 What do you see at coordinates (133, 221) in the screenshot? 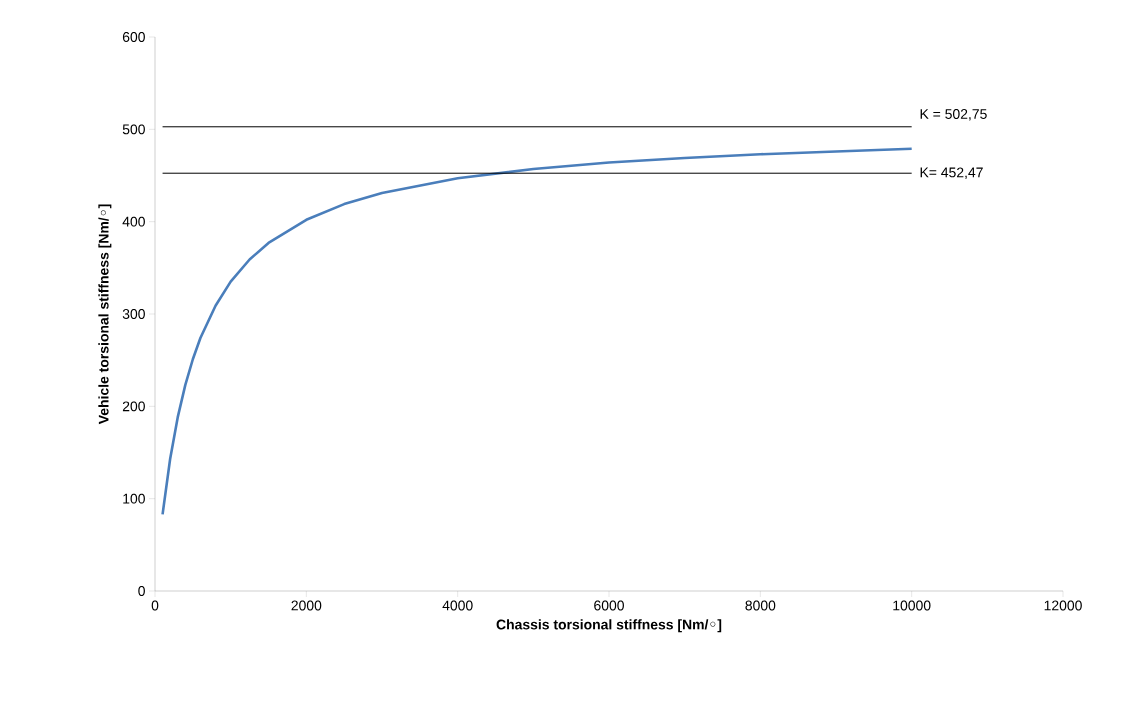
I see `y-tick-label: 400` at bounding box center [133, 221].